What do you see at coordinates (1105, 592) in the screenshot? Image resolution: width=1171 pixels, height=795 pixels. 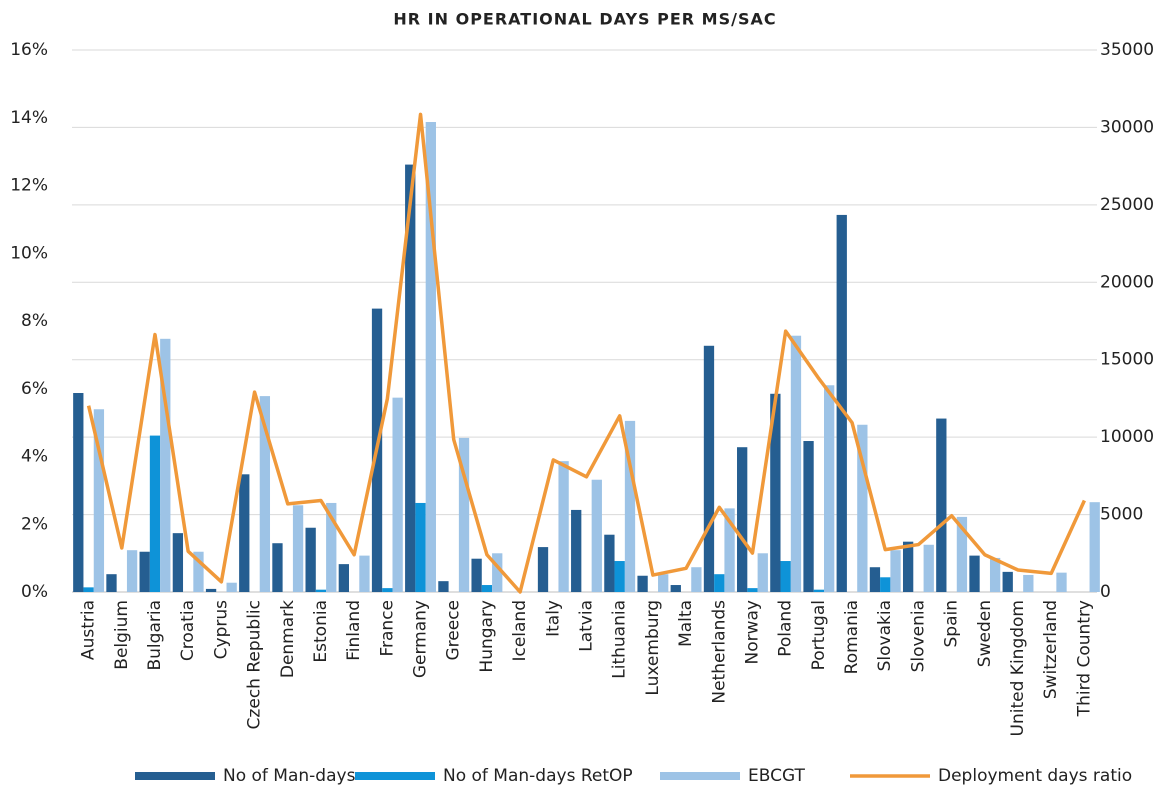 I see `y2-tick-label: 0` at bounding box center [1105, 592].